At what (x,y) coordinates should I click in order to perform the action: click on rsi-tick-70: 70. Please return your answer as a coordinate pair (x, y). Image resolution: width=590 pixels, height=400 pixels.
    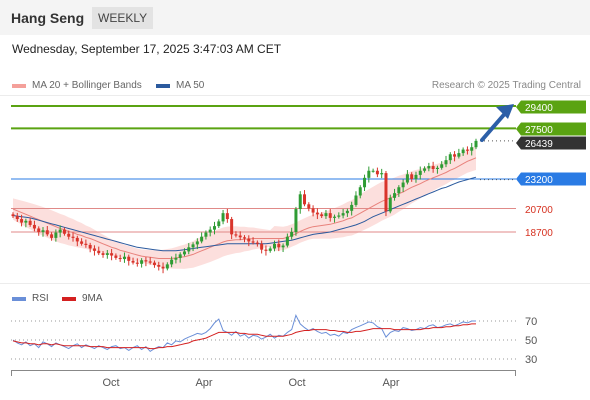
    Looking at the image, I should click on (531, 322).